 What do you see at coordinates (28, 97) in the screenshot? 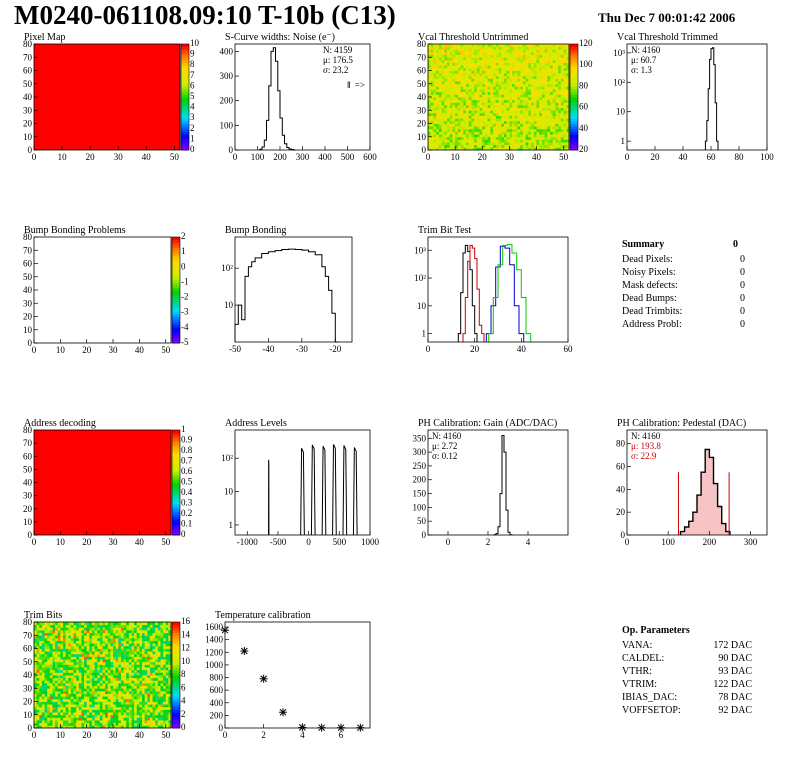
I see `y-tick-label: 40` at bounding box center [28, 97].